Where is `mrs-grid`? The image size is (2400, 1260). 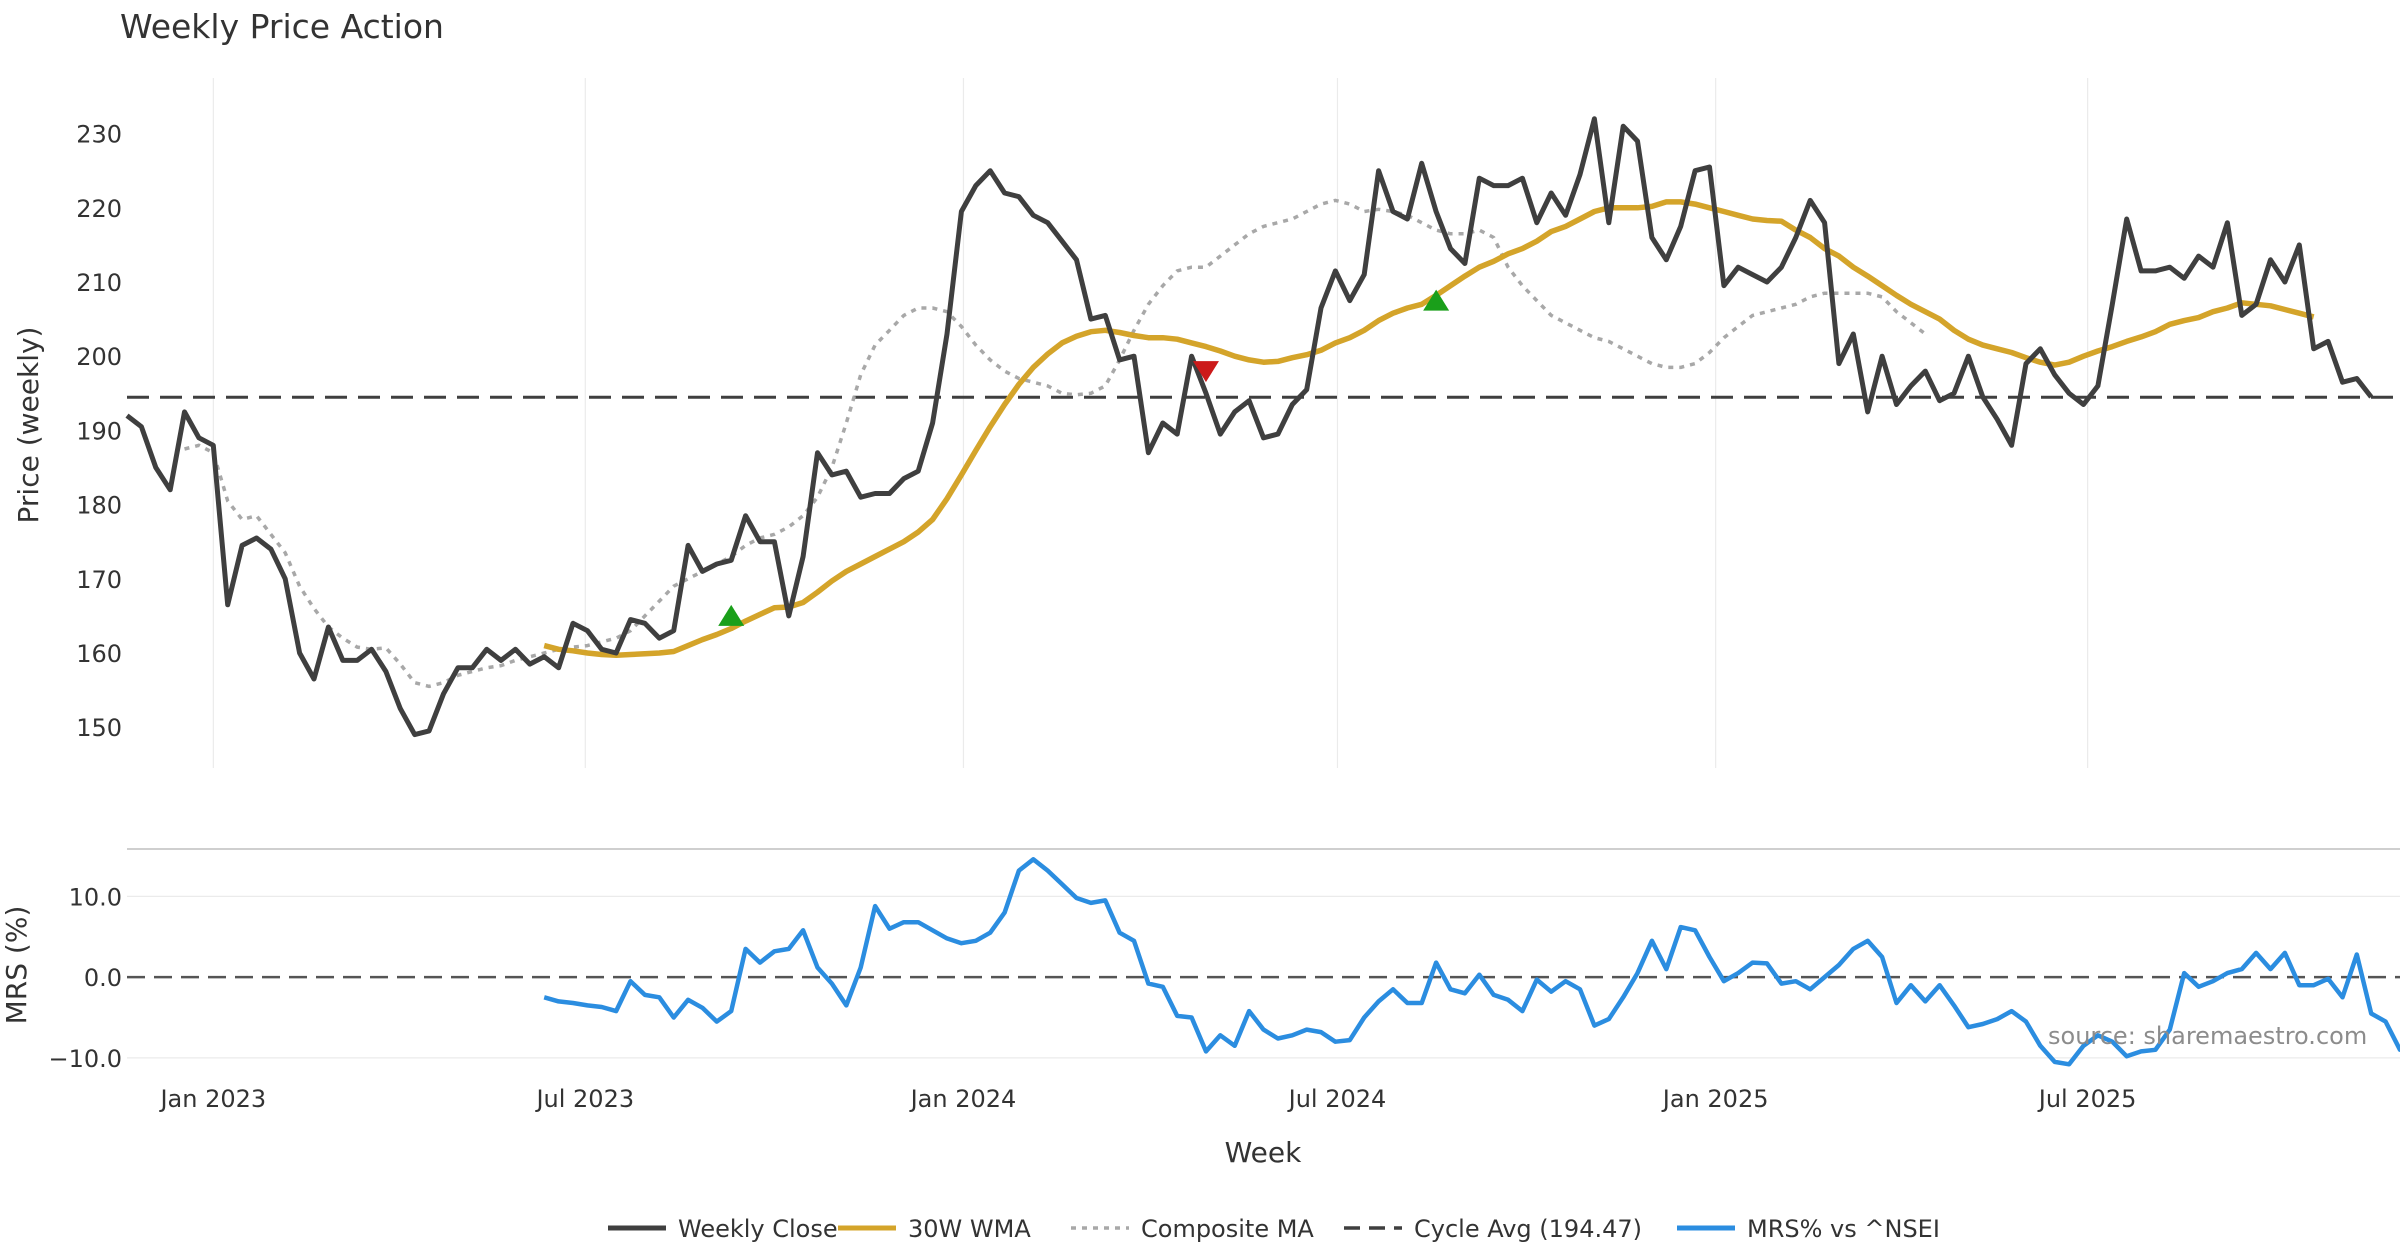 mrs-grid is located at coordinates (1263, 977).